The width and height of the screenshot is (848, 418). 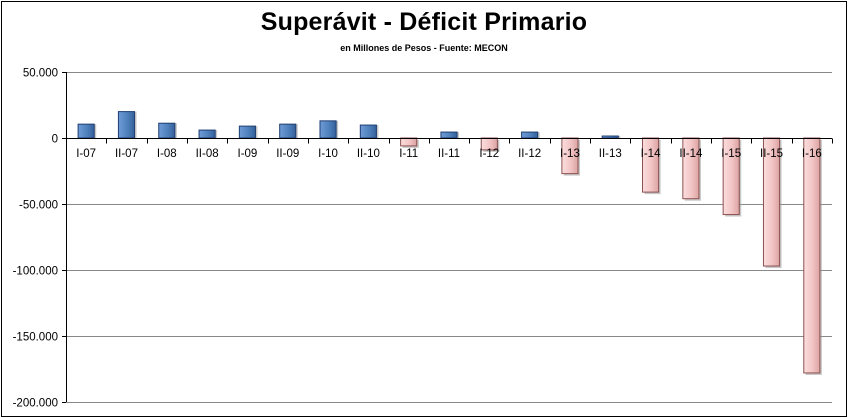 I want to click on x-tick-label: I-15, so click(x=731, y=154).